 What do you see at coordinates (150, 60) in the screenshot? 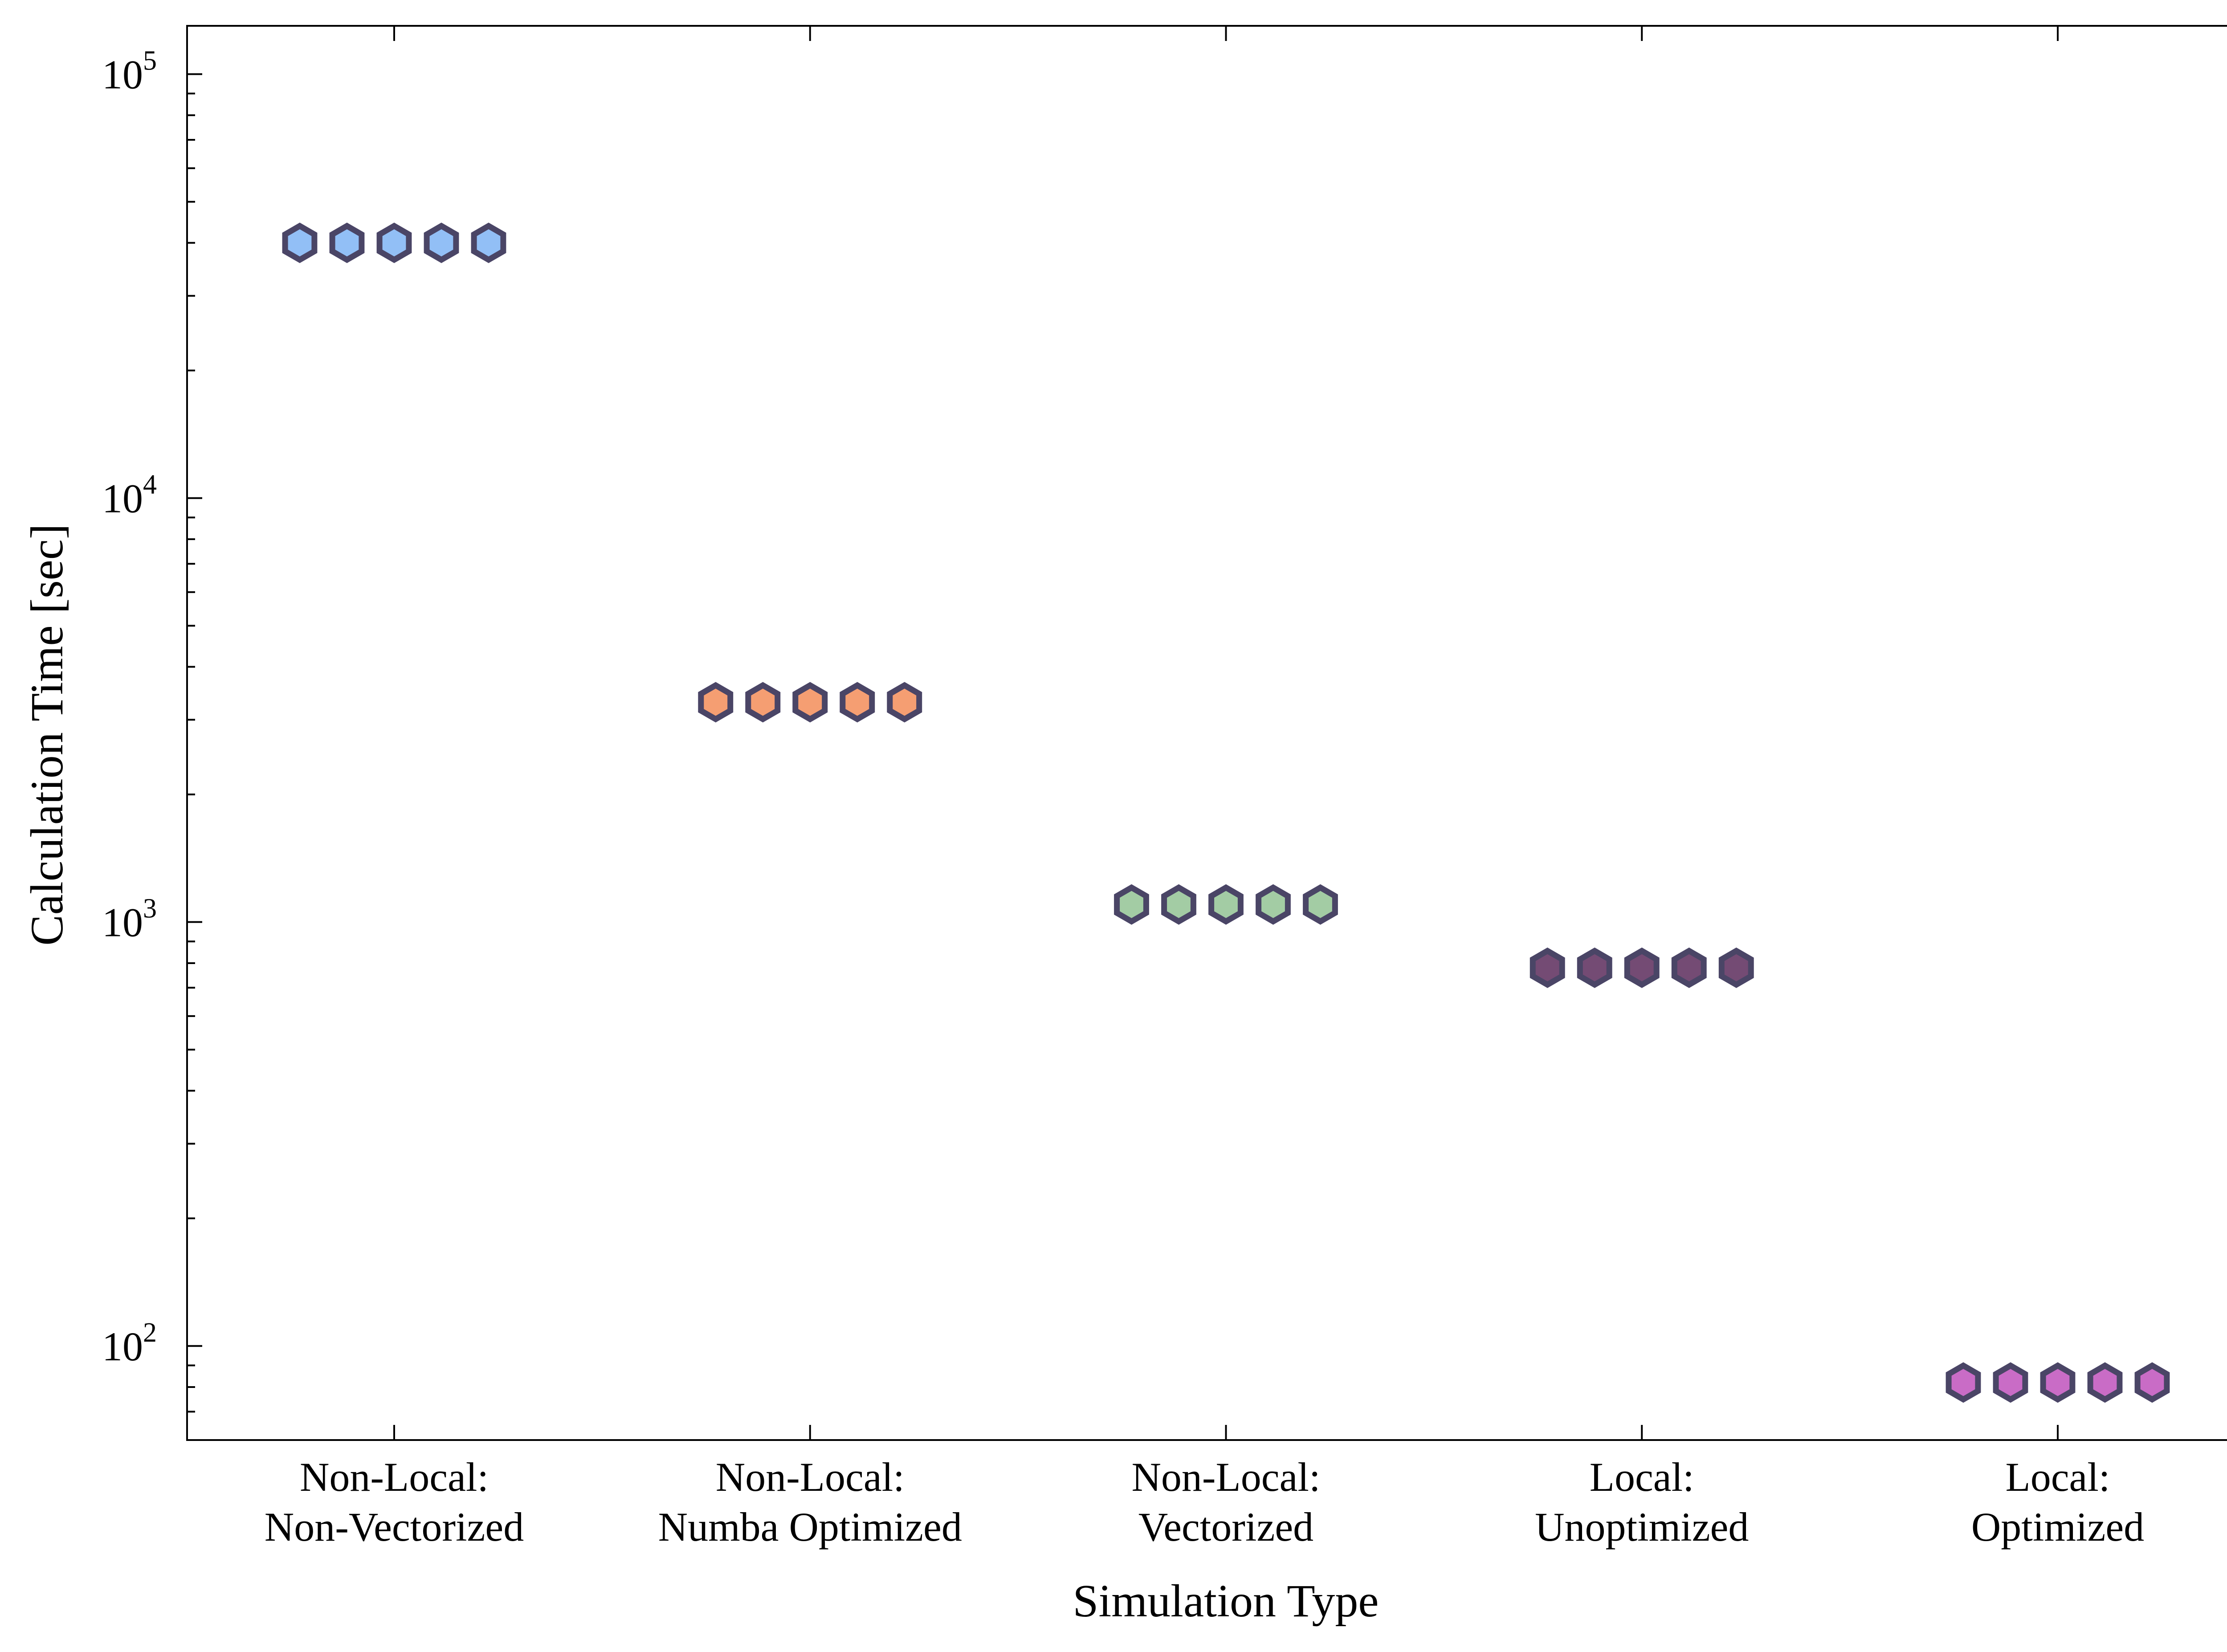
I see `y-tick-exponent: 5` at bounding box center [150, 60].